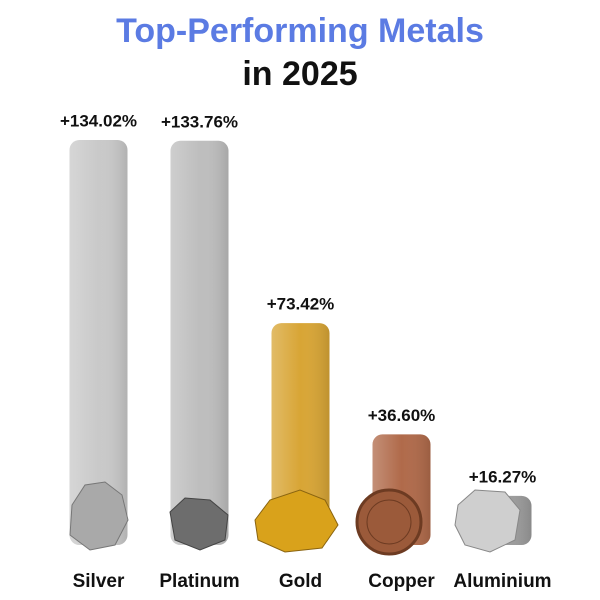 The image size is (600, 600). I want to click on decorations, so click(295, 518).